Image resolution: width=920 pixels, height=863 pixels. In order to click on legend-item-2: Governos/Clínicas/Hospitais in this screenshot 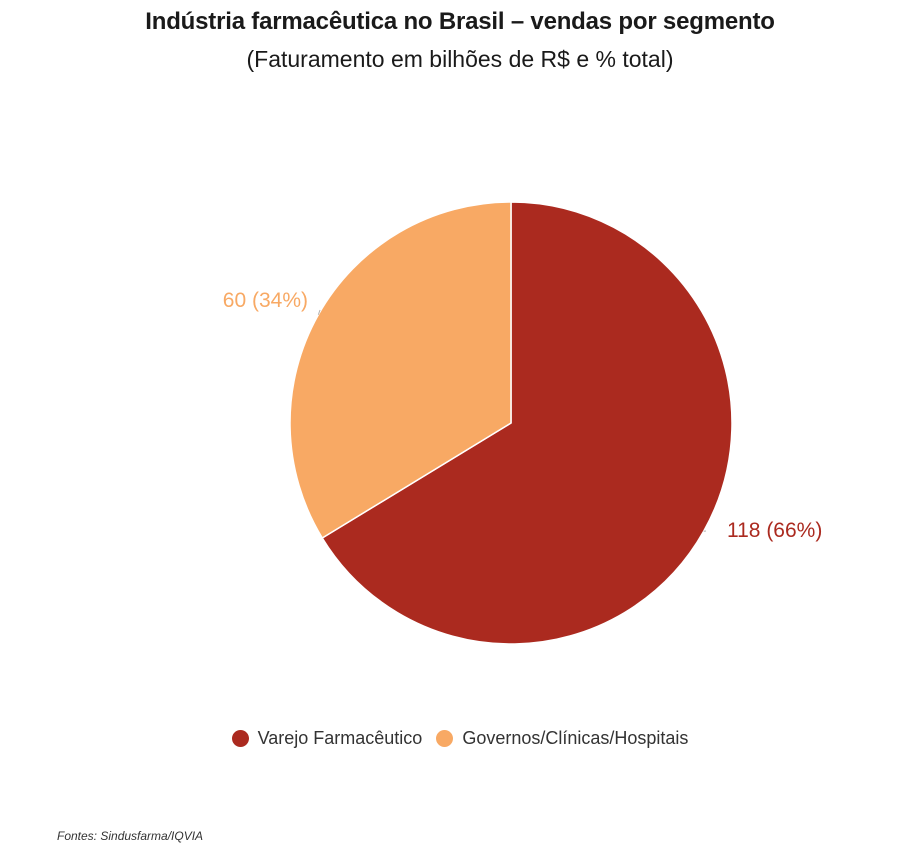, I will do `click(562, 738)`.